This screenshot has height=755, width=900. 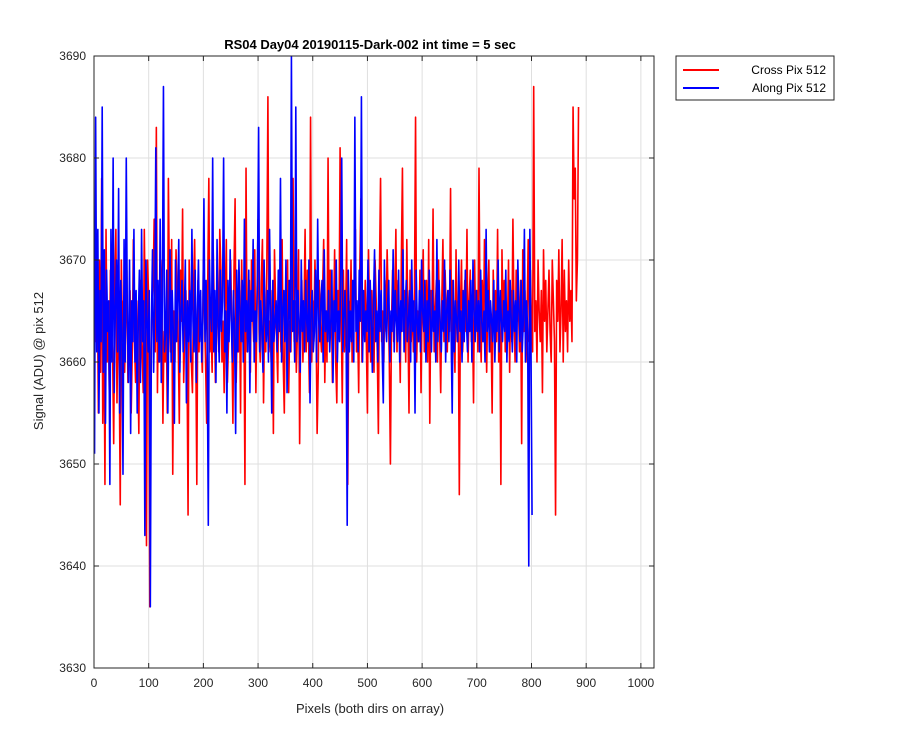 What do you see at coordinates (149, 683) in the screenshot?
I see `x-tick-label: 100` at bounding box center [149, 683].